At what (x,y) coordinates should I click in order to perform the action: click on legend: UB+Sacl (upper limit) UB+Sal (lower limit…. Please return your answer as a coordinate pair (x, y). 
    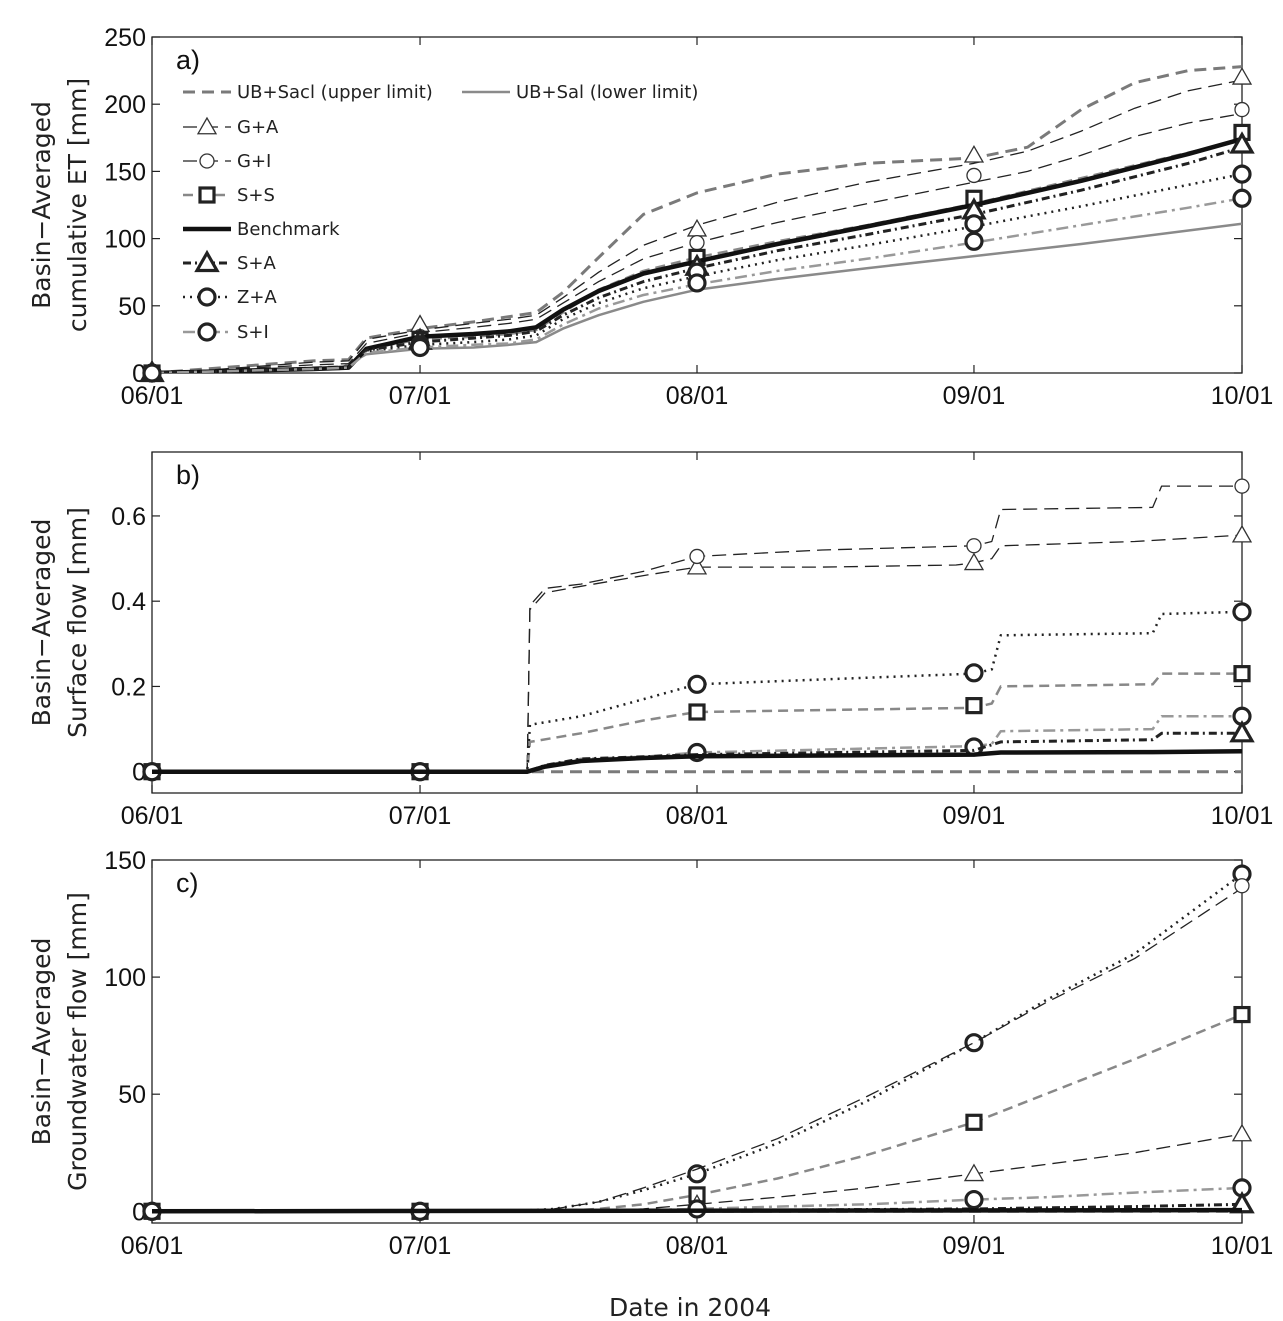
    Looking at the image, I should click on (440, 212).